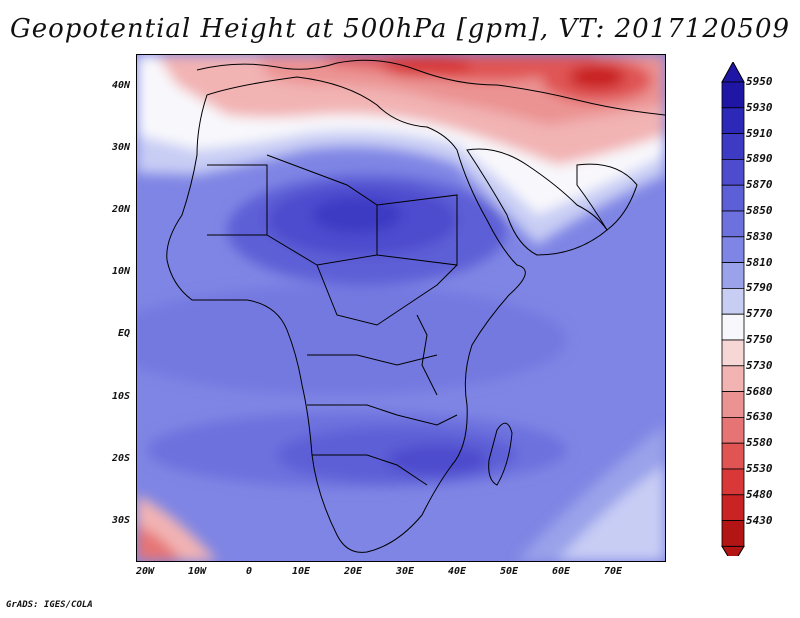 The height and width of the screenshot is (618, 800). What do you see at coordinates (322, 210) in the screenshot?
I see `border-sahara` at bounding box center [322, 210].